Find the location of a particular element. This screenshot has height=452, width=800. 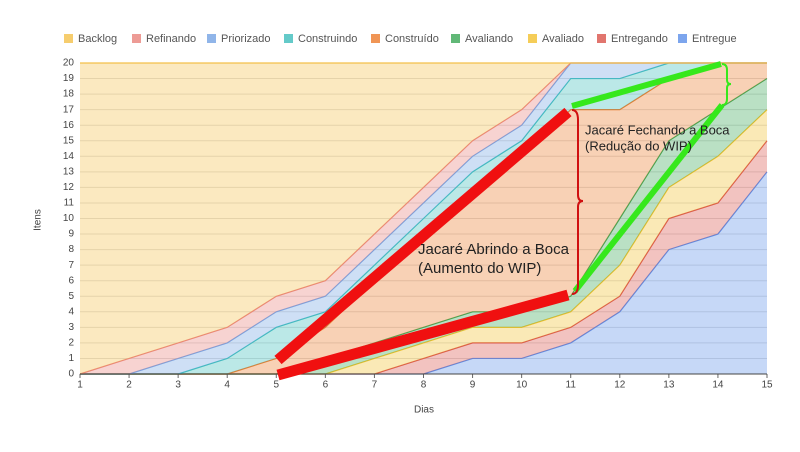

x-tick-label: 5 is located at coordinates (277, 385).